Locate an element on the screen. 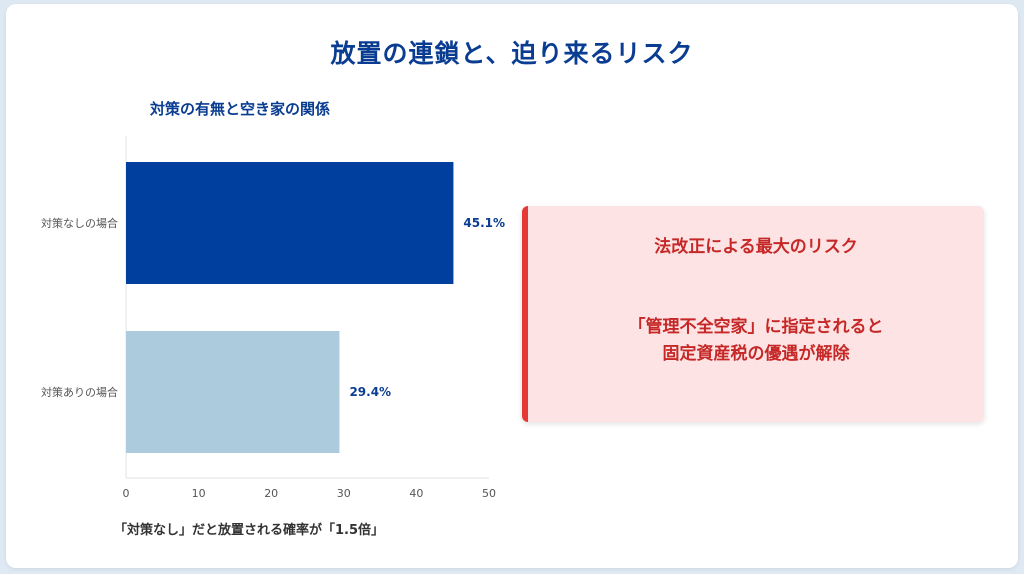 The image size is (1024, 574). x-tick-label: 40 is located at coordinates (416, 493).